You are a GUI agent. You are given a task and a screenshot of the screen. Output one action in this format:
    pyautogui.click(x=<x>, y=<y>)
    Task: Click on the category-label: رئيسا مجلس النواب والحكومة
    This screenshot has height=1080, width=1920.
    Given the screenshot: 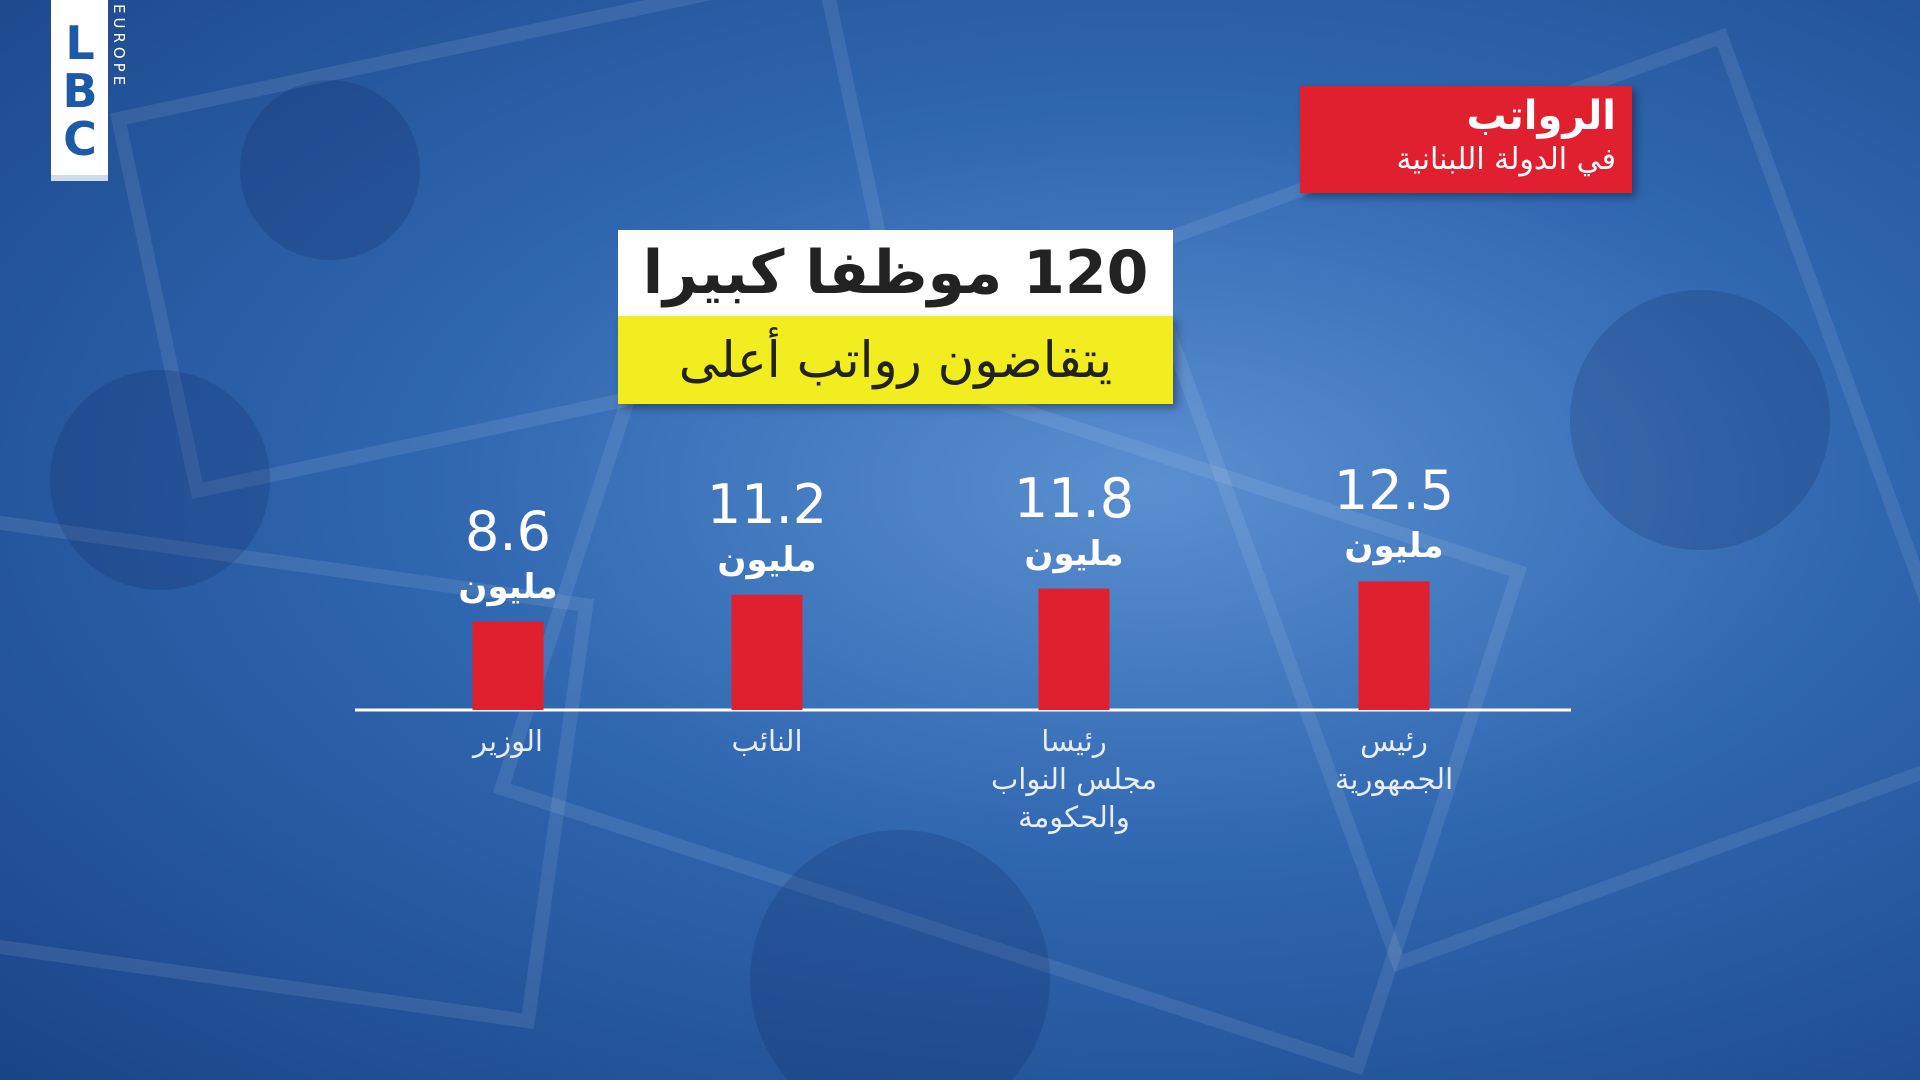 What is the action you would take?
    pyautogui.click(x=1074, y=779)
    